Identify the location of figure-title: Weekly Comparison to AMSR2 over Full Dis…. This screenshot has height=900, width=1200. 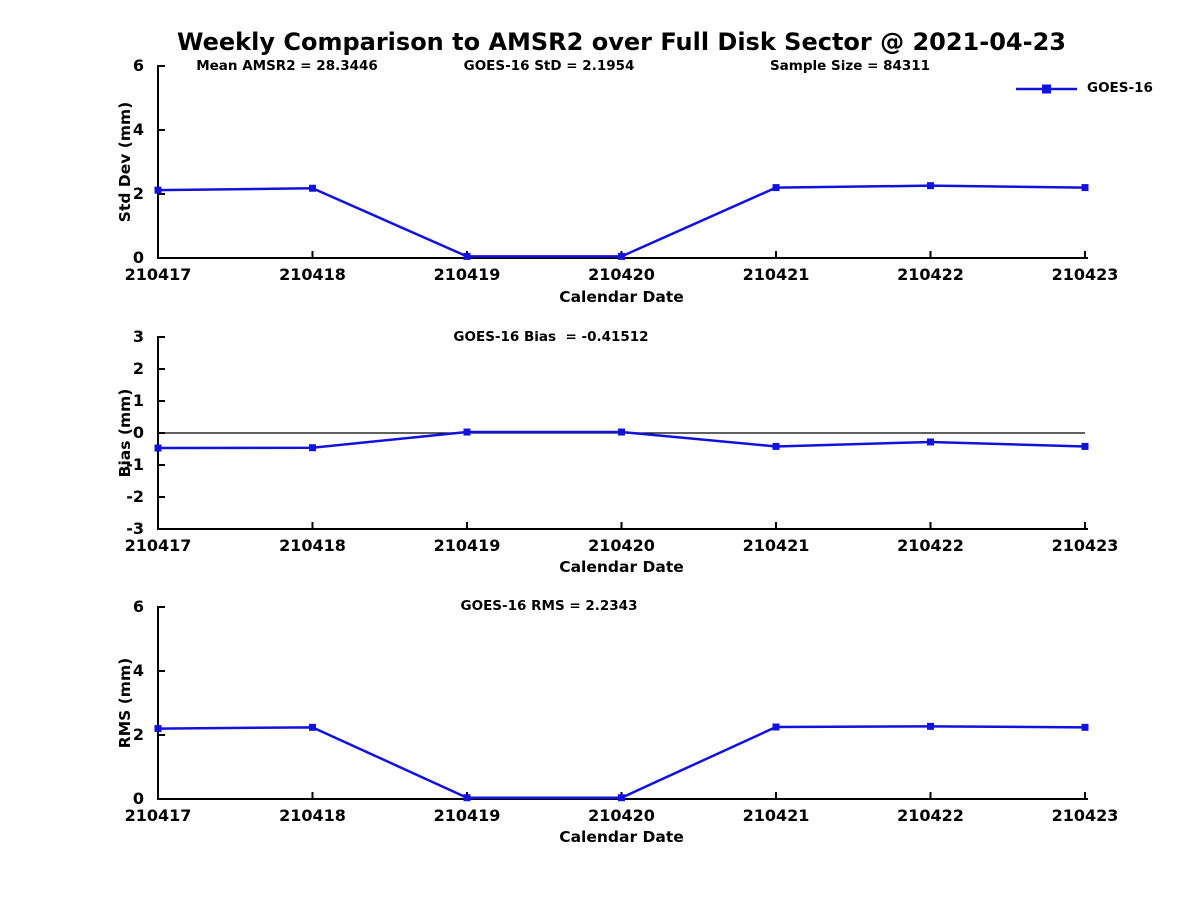
(621, 42).